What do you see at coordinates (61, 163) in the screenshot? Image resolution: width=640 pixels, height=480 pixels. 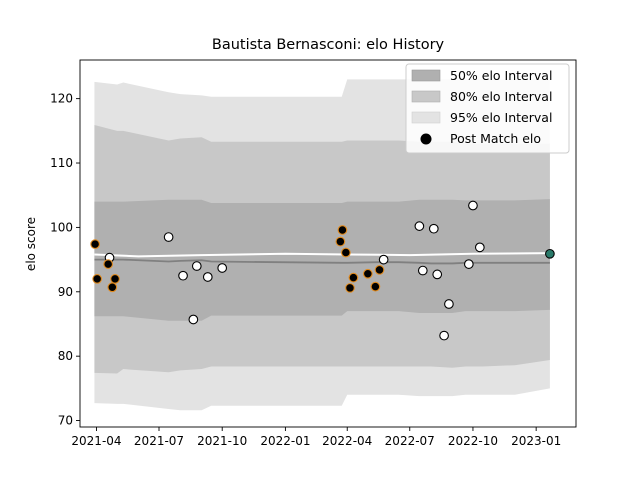 I see `y-tick-label: 110` at bounding box center [61, 163].